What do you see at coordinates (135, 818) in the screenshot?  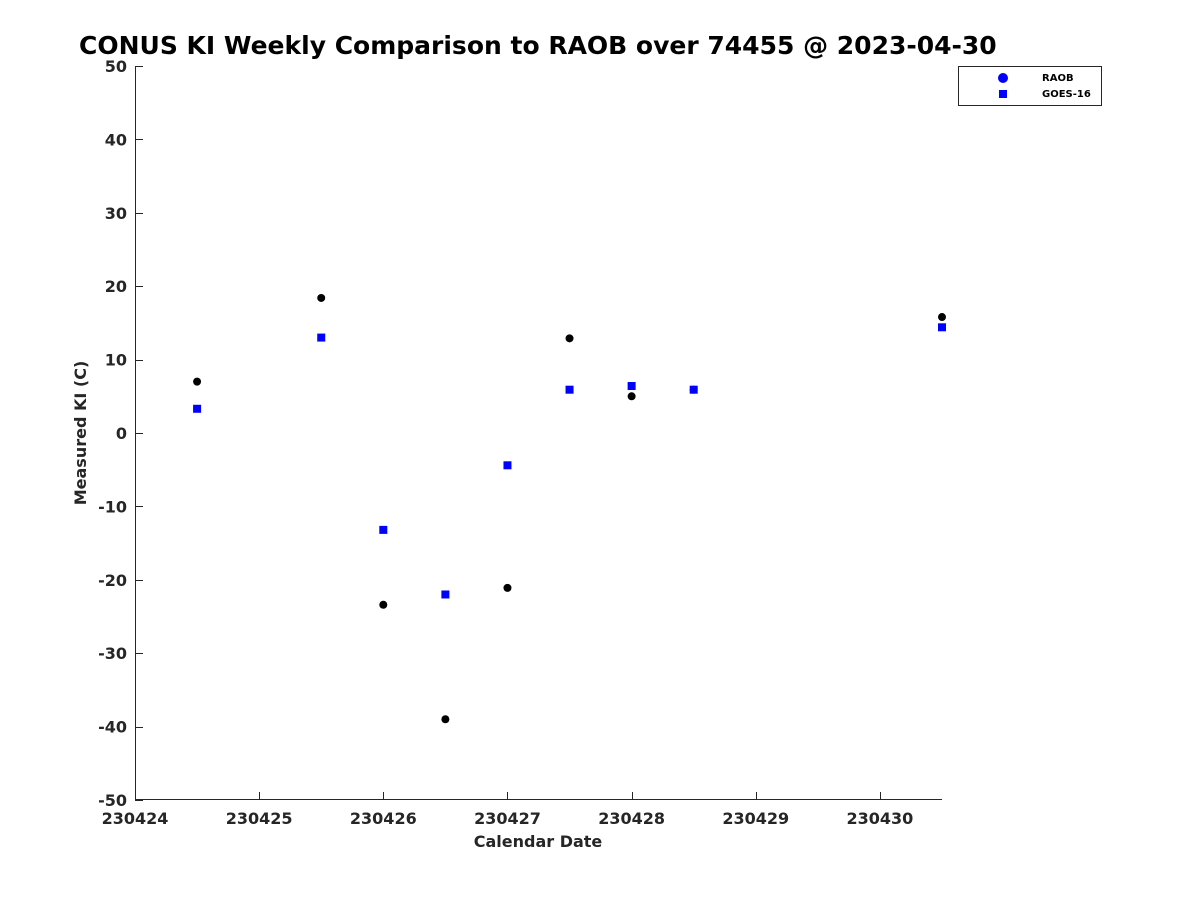 I see `x-tick-label: 230424` at bounding box center [135, 818].